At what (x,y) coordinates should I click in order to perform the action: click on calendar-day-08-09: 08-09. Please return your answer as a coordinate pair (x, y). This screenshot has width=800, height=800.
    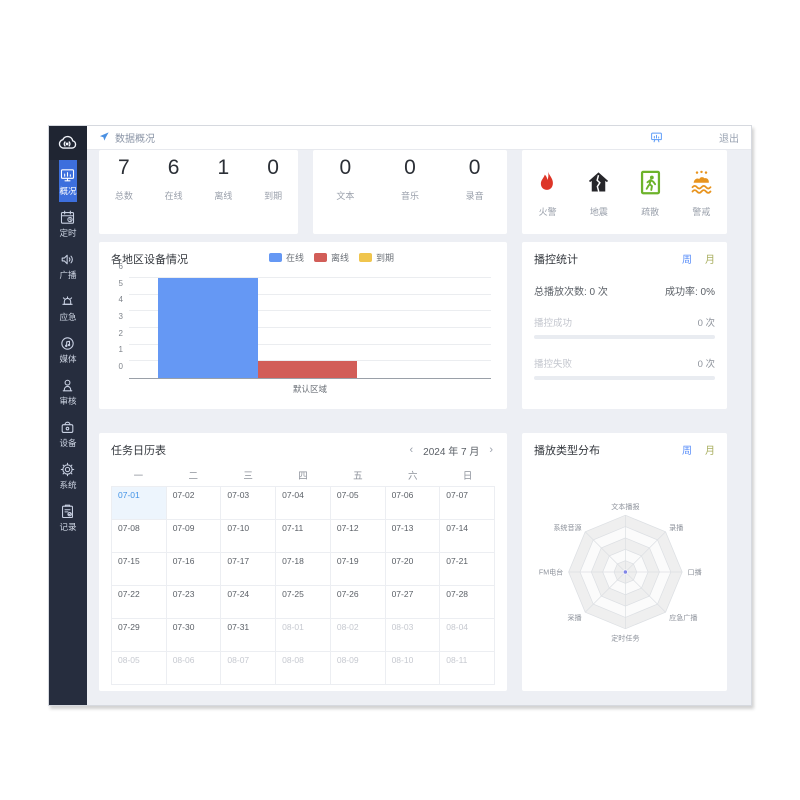
    Looking at the image, I should click on (358, 668).